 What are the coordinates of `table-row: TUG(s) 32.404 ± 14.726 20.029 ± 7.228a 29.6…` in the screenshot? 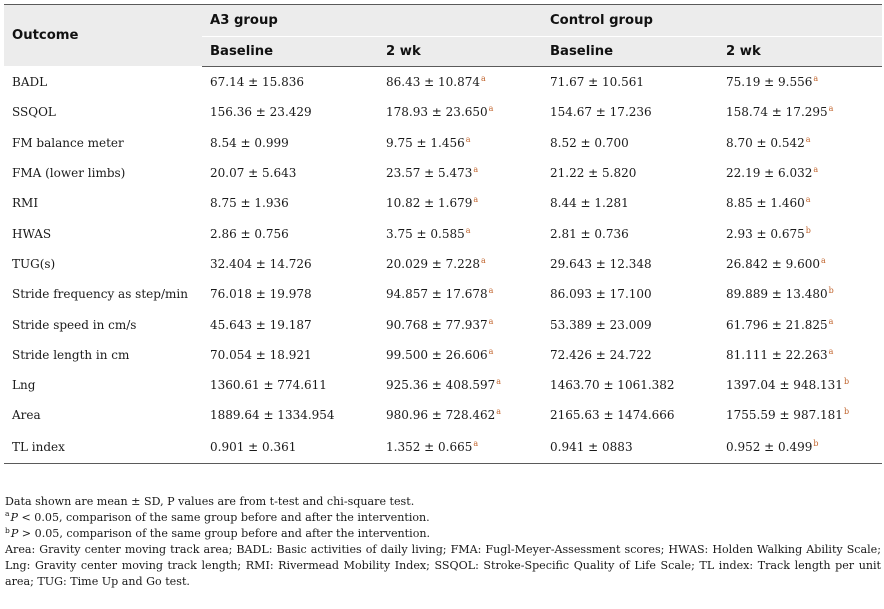 It's located at (443, 264).